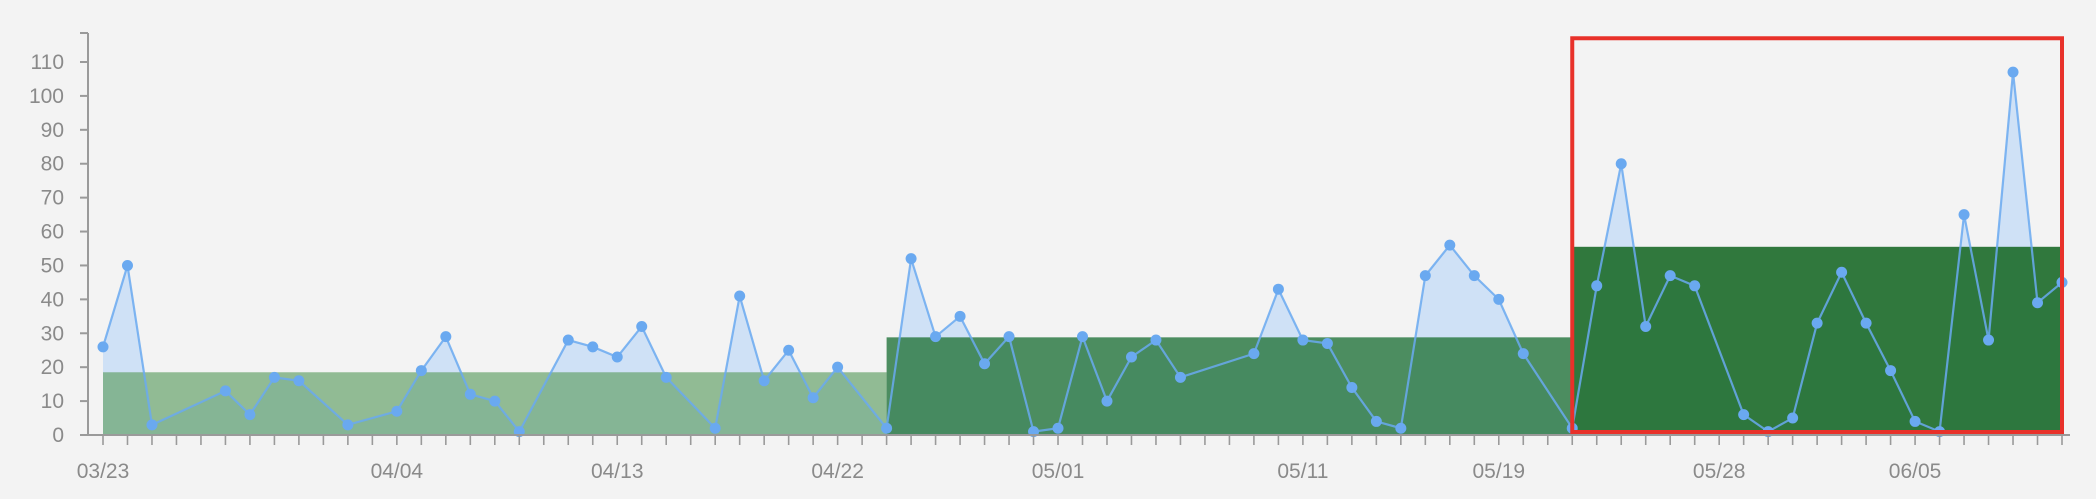 Image resolution: width=2096 pixels, height=499 pixels. I want to click on y-tick-label: 70, so click(52, 198).